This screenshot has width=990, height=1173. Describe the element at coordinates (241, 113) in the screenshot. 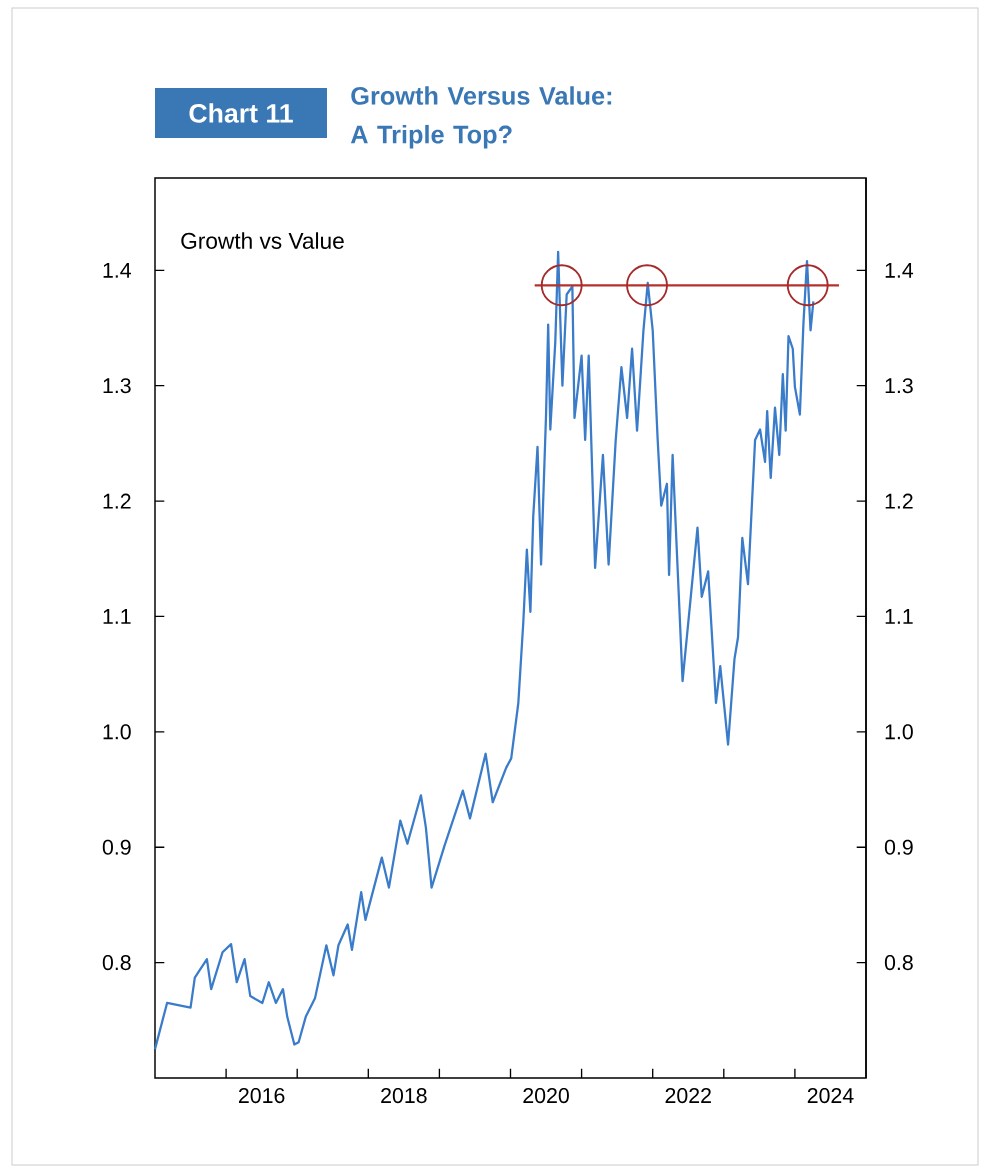

I see `caption: Chart 11` at that location.